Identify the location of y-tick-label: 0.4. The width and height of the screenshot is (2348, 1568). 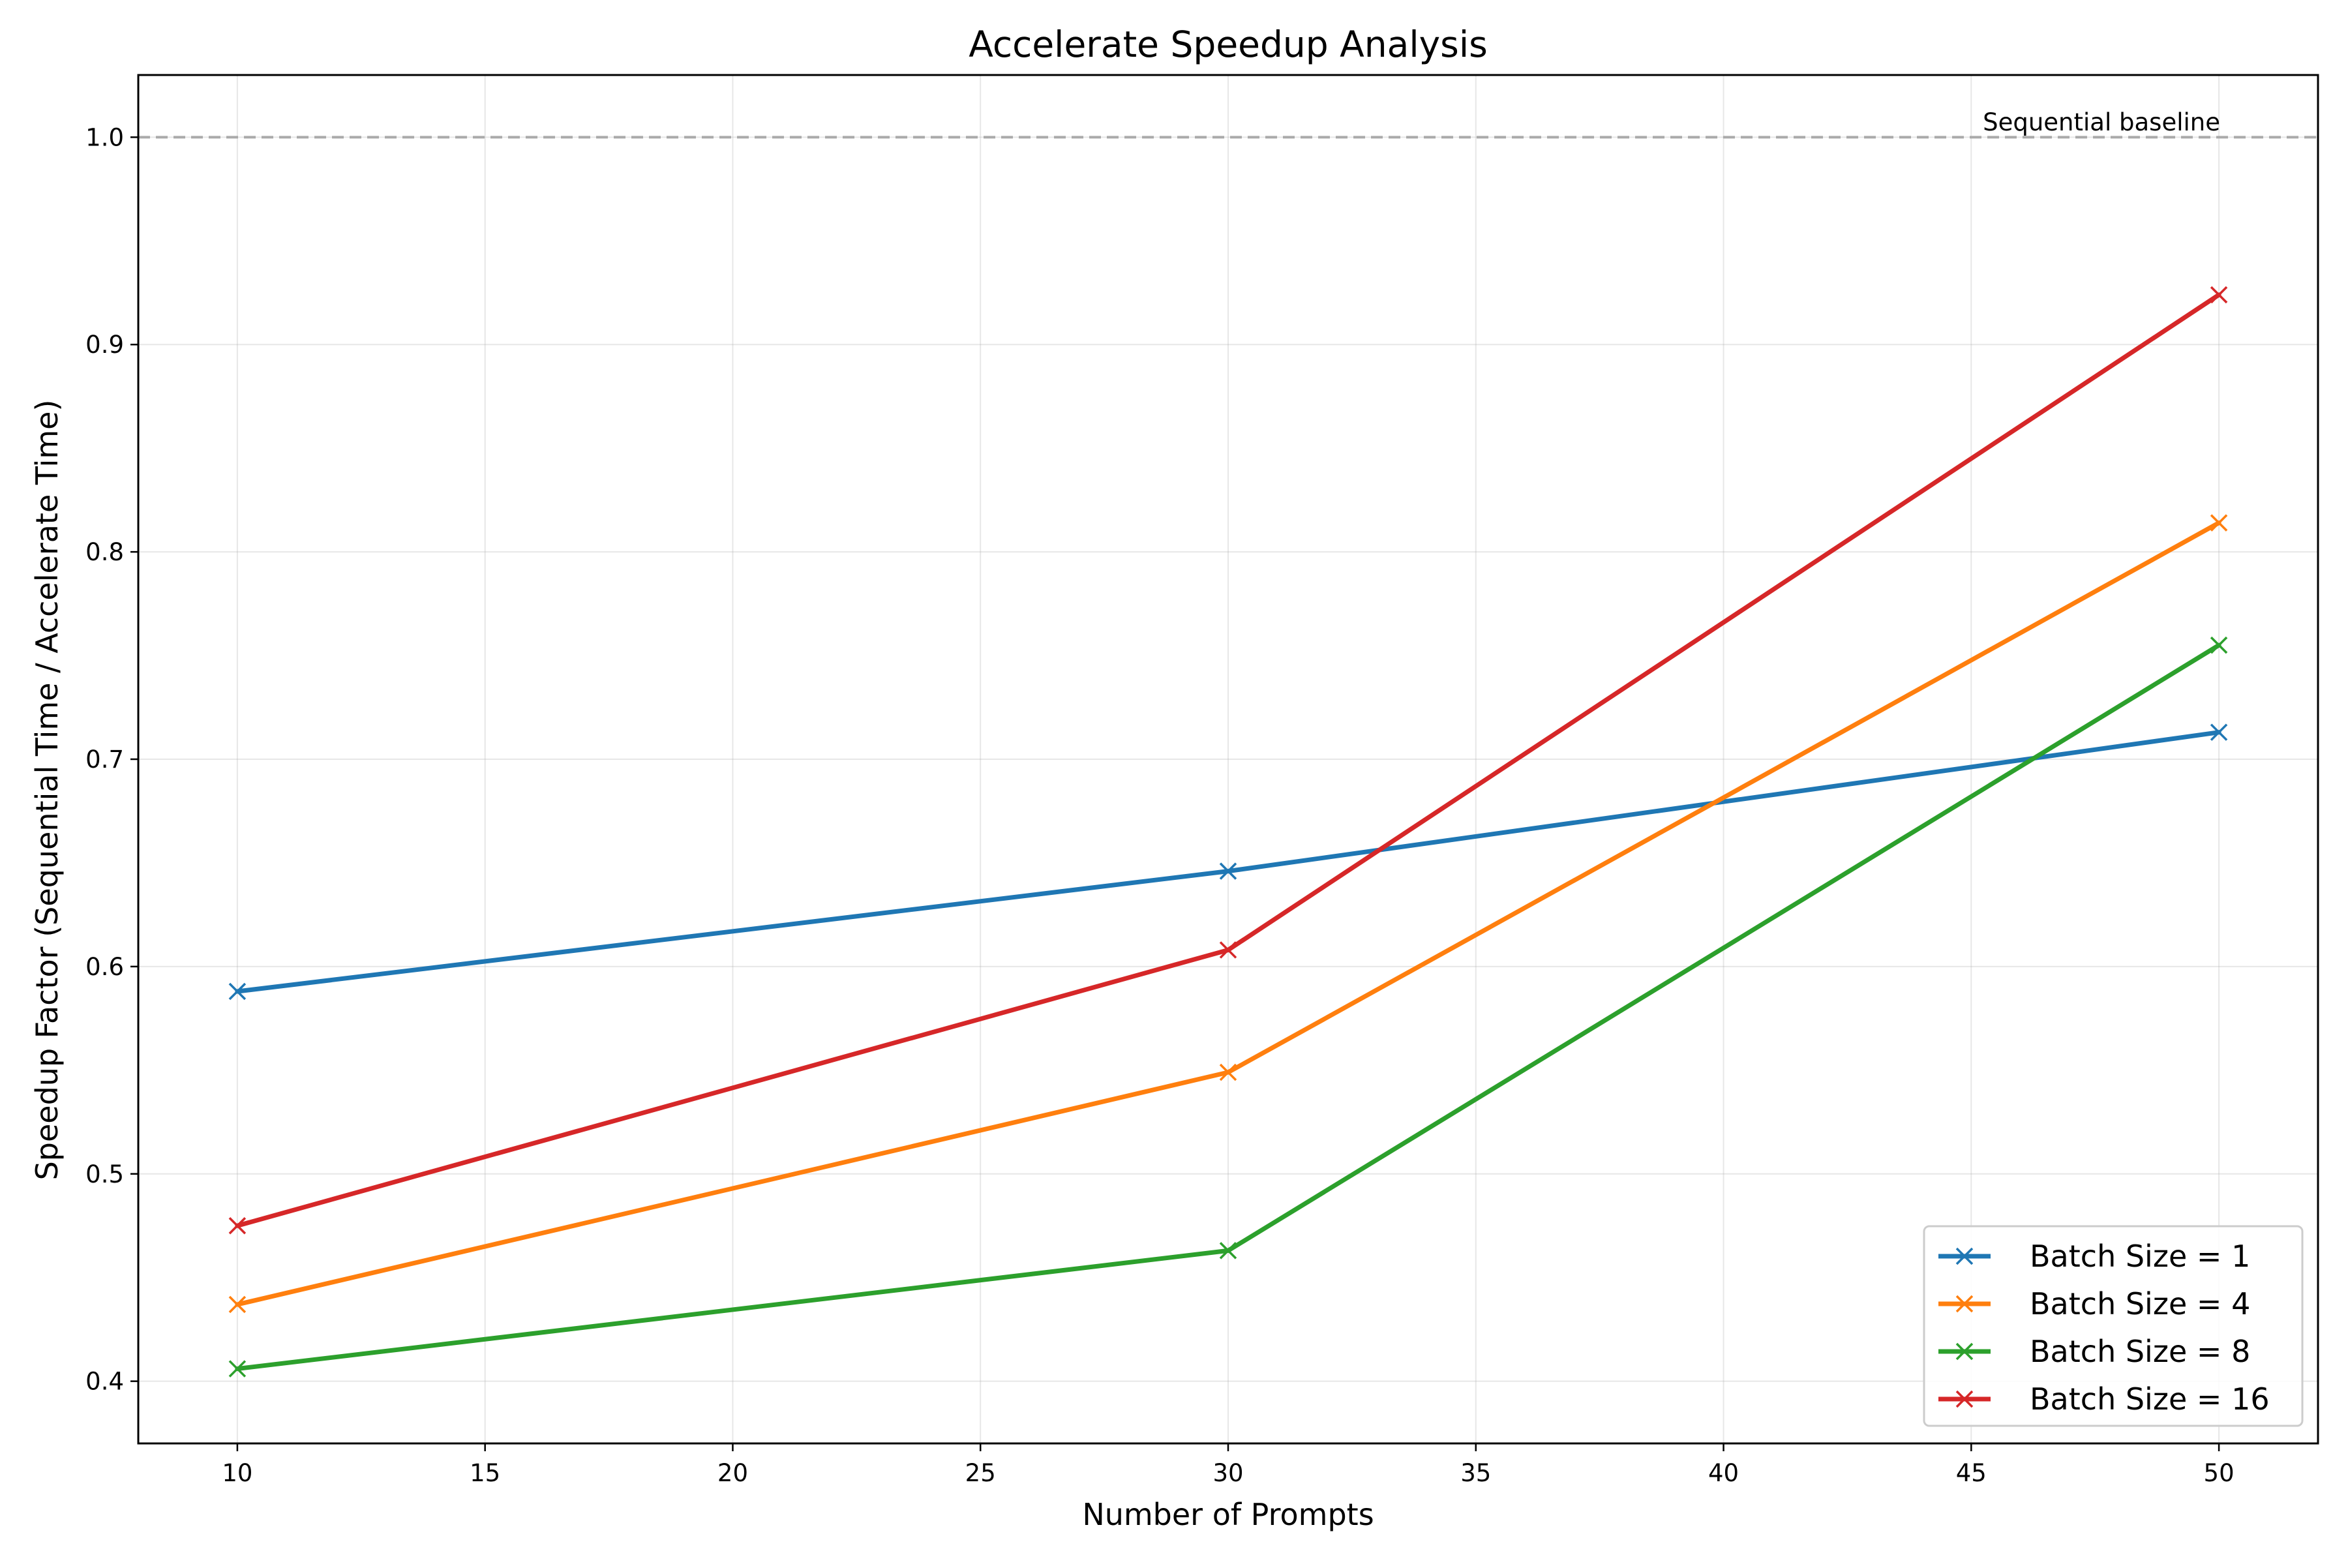
(105, 1382).